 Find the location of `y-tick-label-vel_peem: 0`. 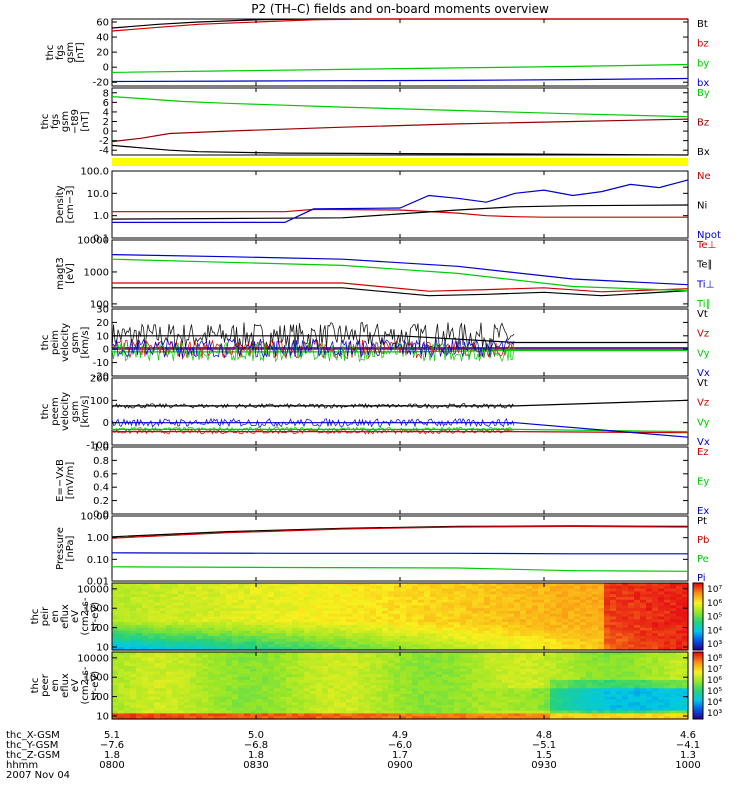

y-tick-label-vel_peem: 0 is located at coordinates (106, 423).